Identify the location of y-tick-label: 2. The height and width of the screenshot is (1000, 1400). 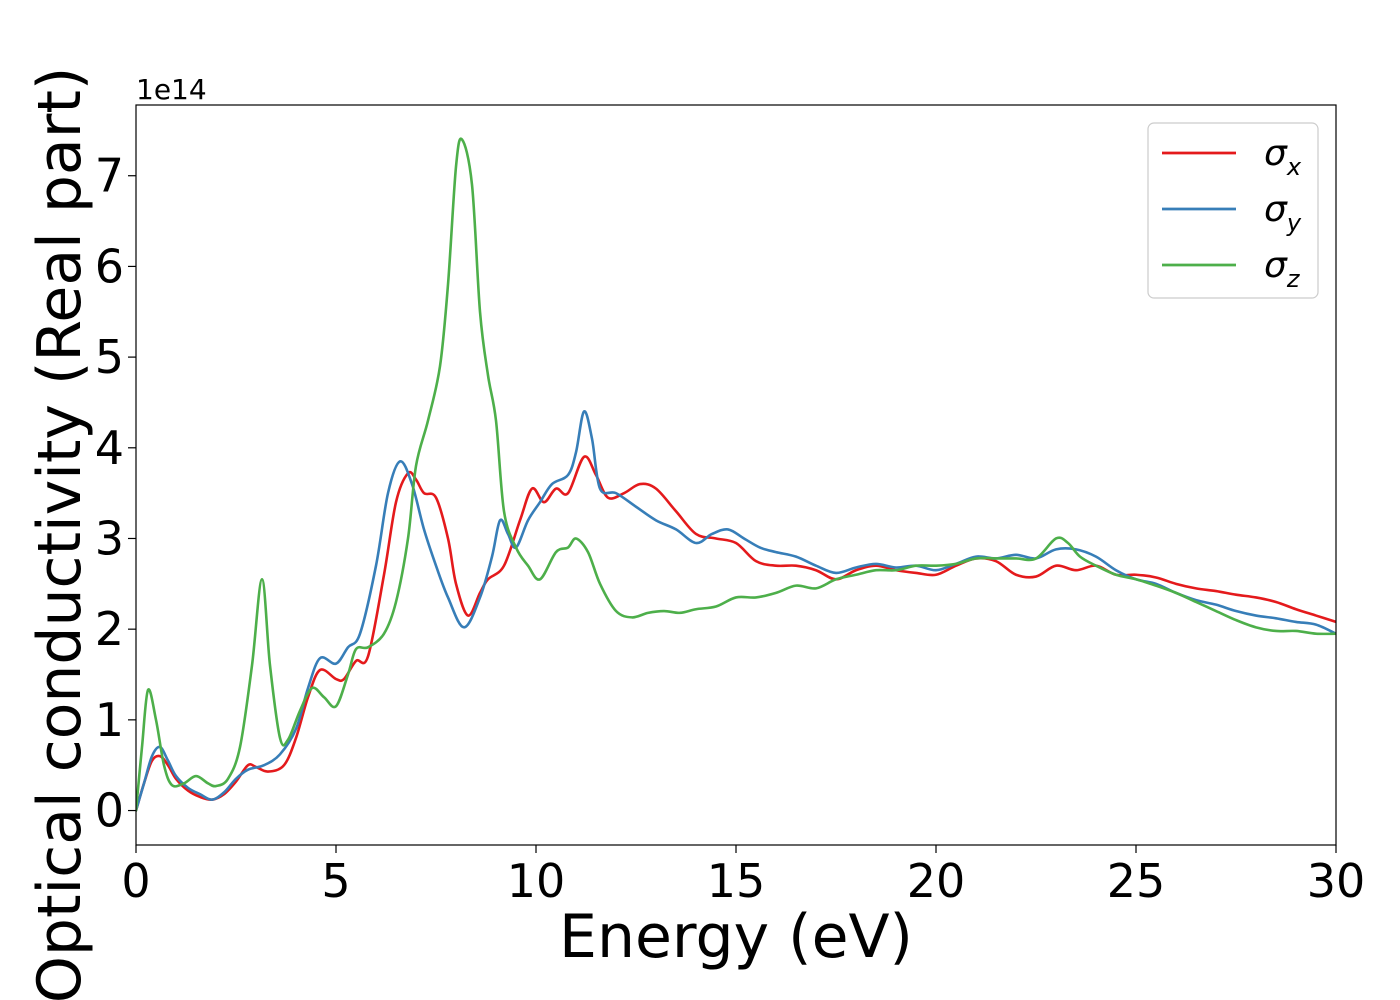
(109, 629).